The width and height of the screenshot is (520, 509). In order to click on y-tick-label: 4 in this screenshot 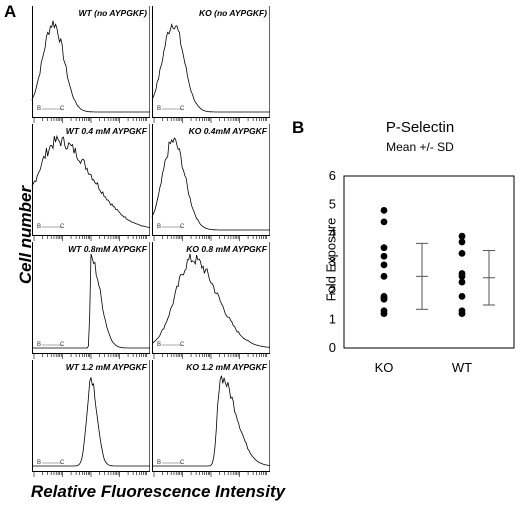, I will do `click(332, 232)`.